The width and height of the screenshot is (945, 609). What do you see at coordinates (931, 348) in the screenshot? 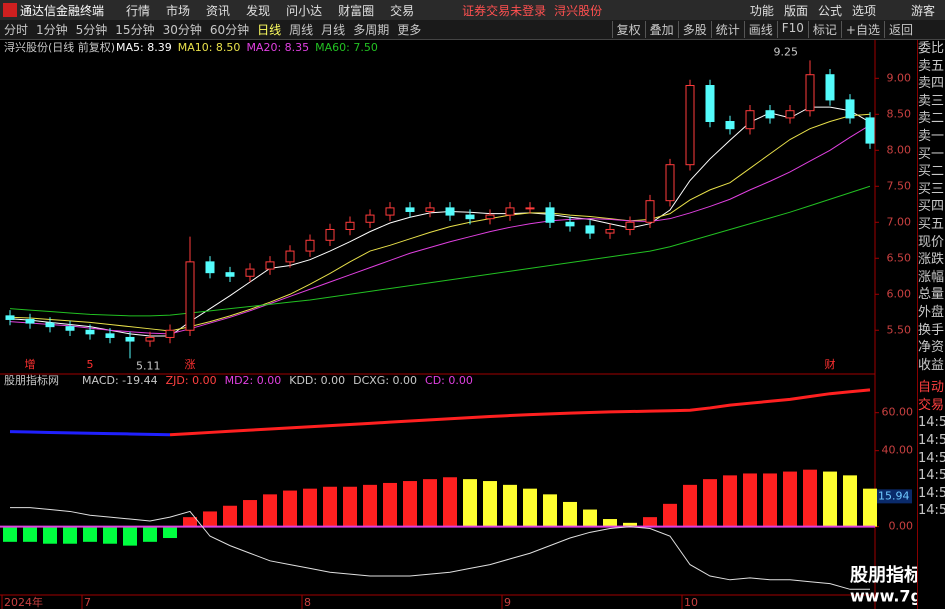
I see `sidebar-label: 净资` at bounding box center [931, 348].